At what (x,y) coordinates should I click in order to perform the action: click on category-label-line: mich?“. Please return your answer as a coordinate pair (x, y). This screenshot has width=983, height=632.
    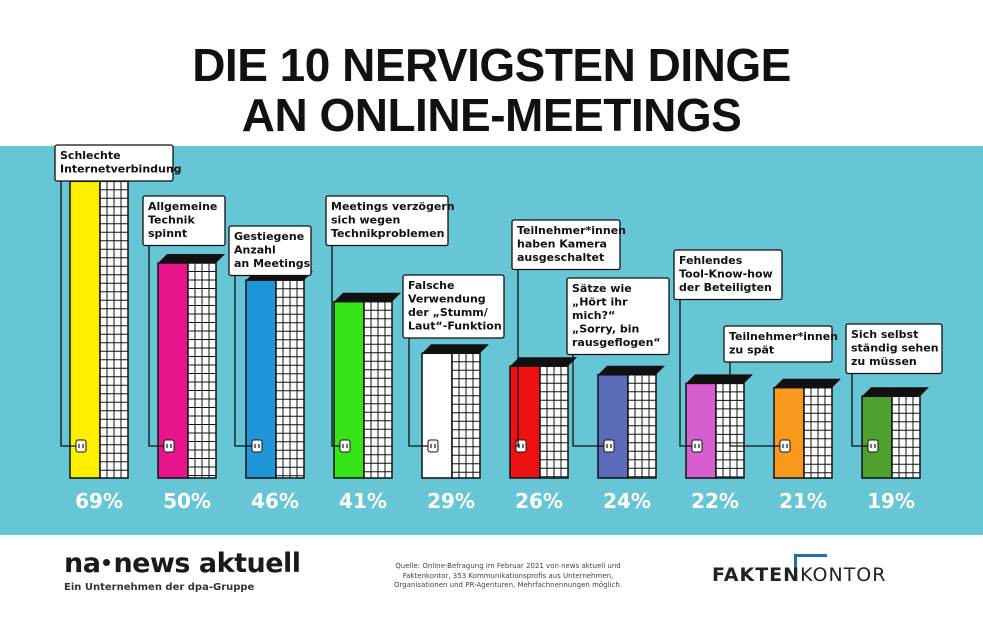
    Looking at the image, I should click on (593, 315).